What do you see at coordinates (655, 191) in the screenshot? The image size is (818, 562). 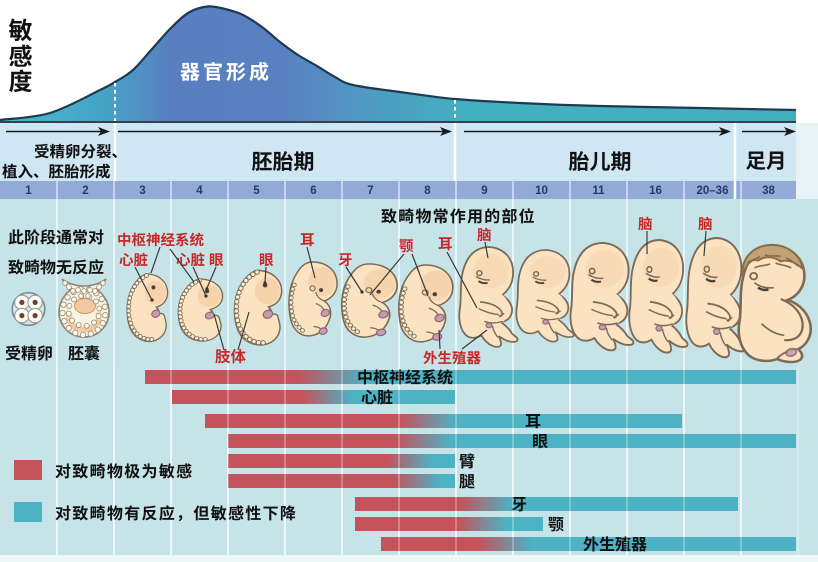 I see `svg-text: 16` at bounding box center [655, 191].